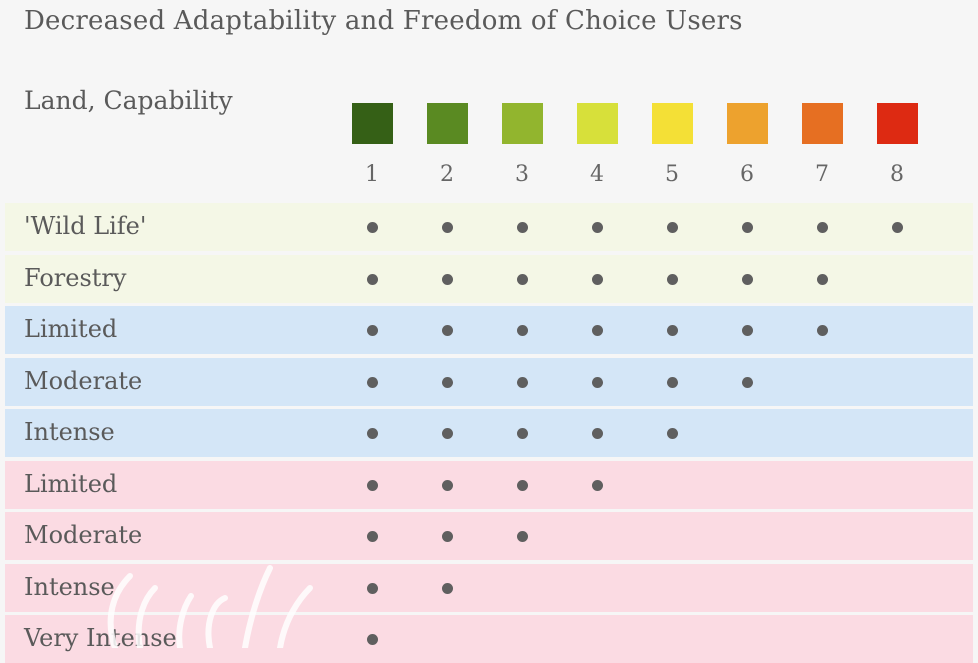  I want to click on class-8-number: 8, so click(897, 174).